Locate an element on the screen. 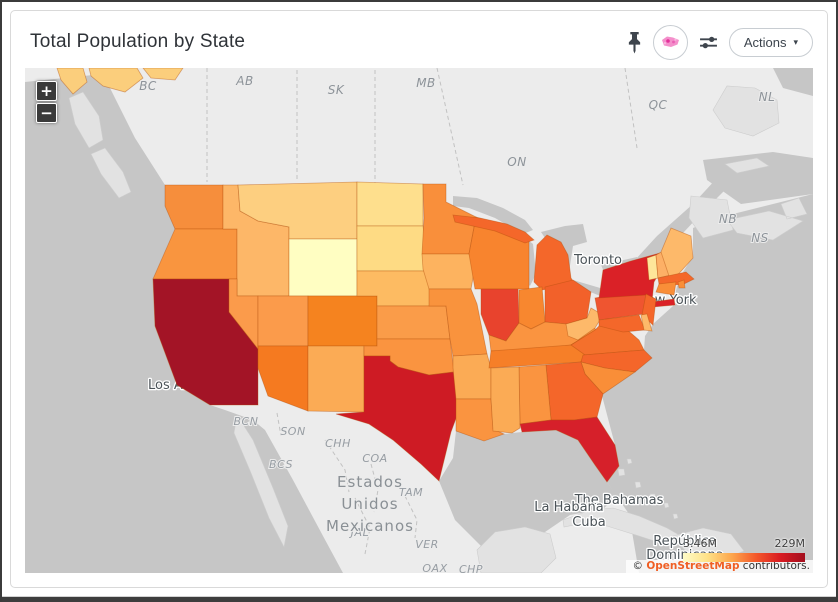 The image size is (838, 602). region-label: JAL is located at coordinates (359, 532).